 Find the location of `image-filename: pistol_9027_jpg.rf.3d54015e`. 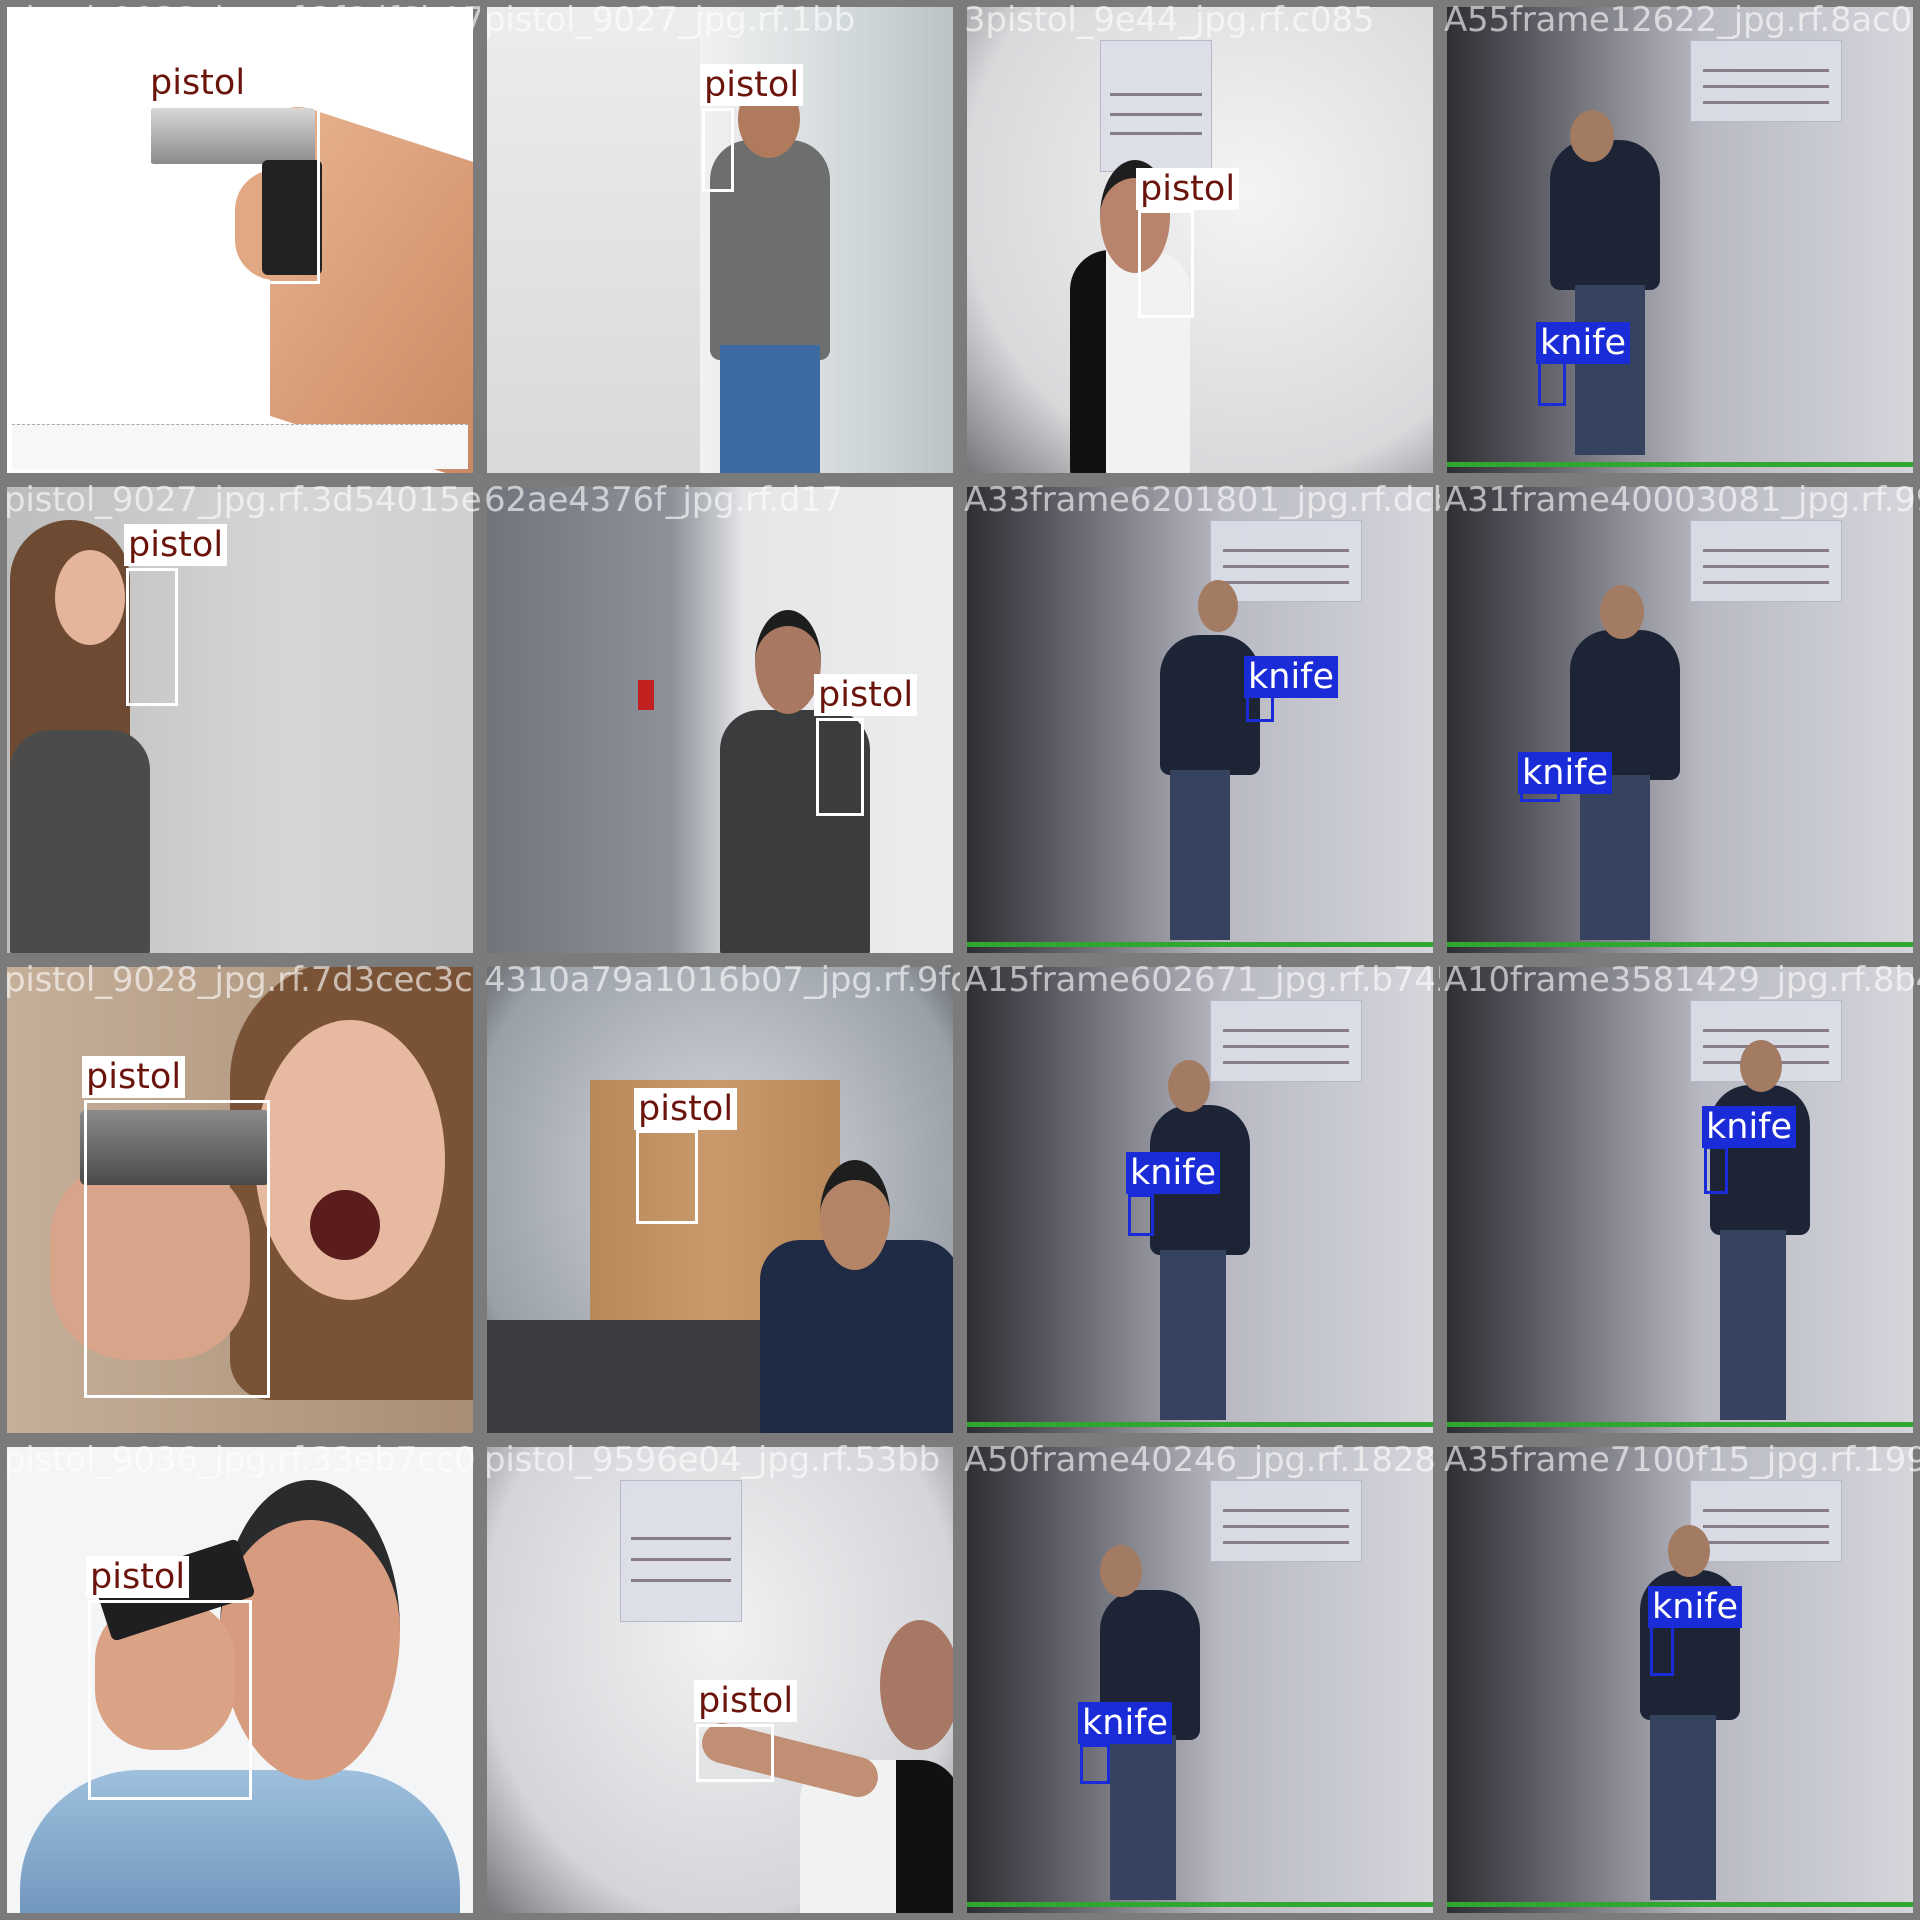

image-filename: pistol_9027_jpg.rf.3d54015e is located at coordinates (242, 500).